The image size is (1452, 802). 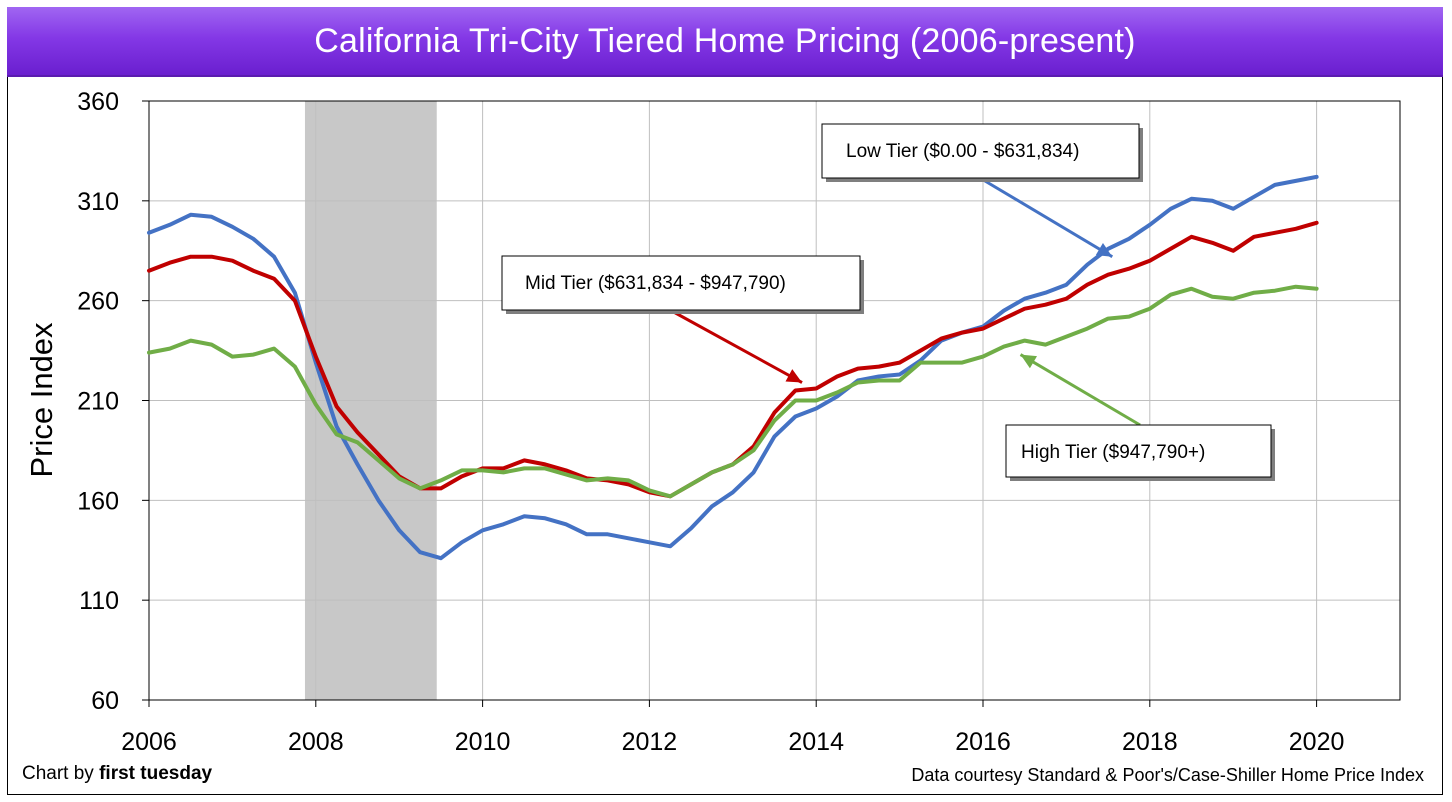 What do you see at coordinates (99, 601) in the screenshot?
I see `y-tick-label: 110` at bounding box center [99, 601].